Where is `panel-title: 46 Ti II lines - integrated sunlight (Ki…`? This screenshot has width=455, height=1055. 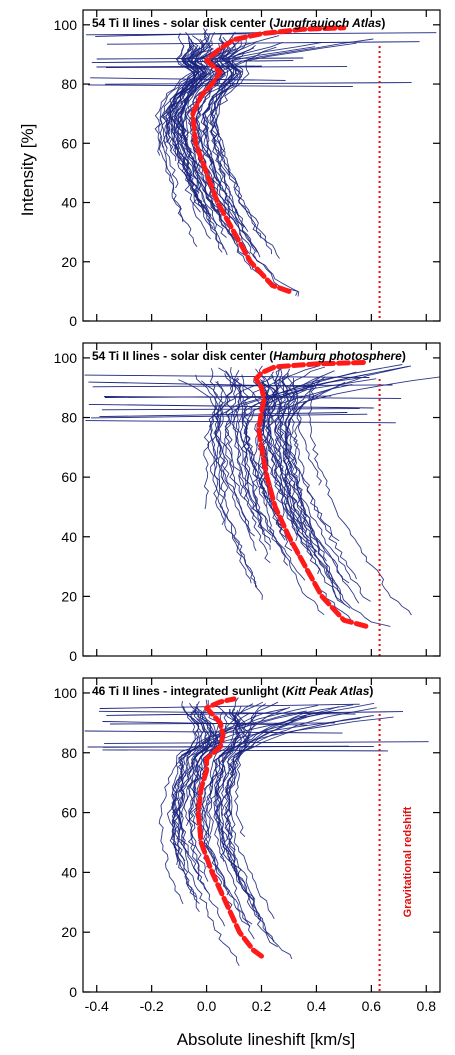 panel-title: 46 Ti II lines - integrated sunlight (Ki… is located at coordinates (232, 691).